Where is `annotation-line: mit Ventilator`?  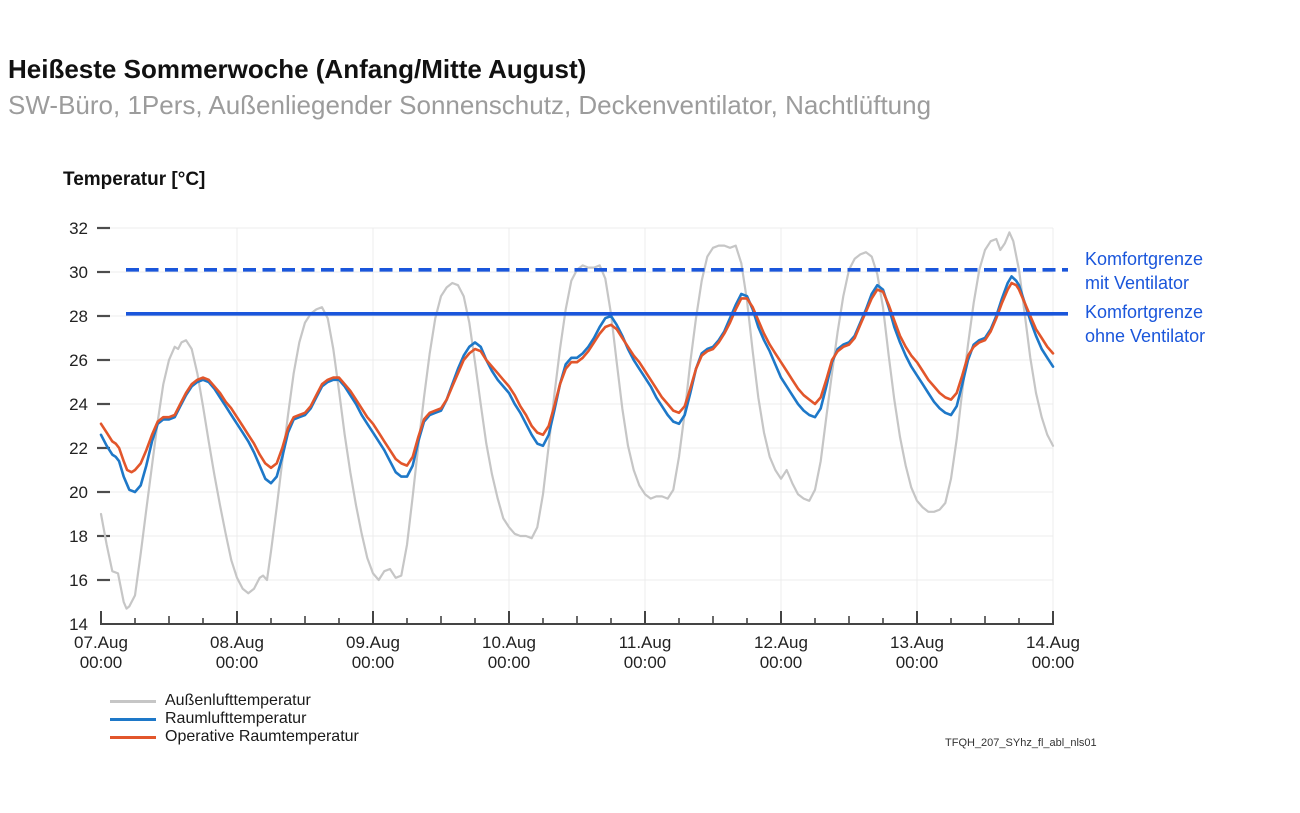
annotation-line: mit Ventilator is located at coordinates (1137, 283).